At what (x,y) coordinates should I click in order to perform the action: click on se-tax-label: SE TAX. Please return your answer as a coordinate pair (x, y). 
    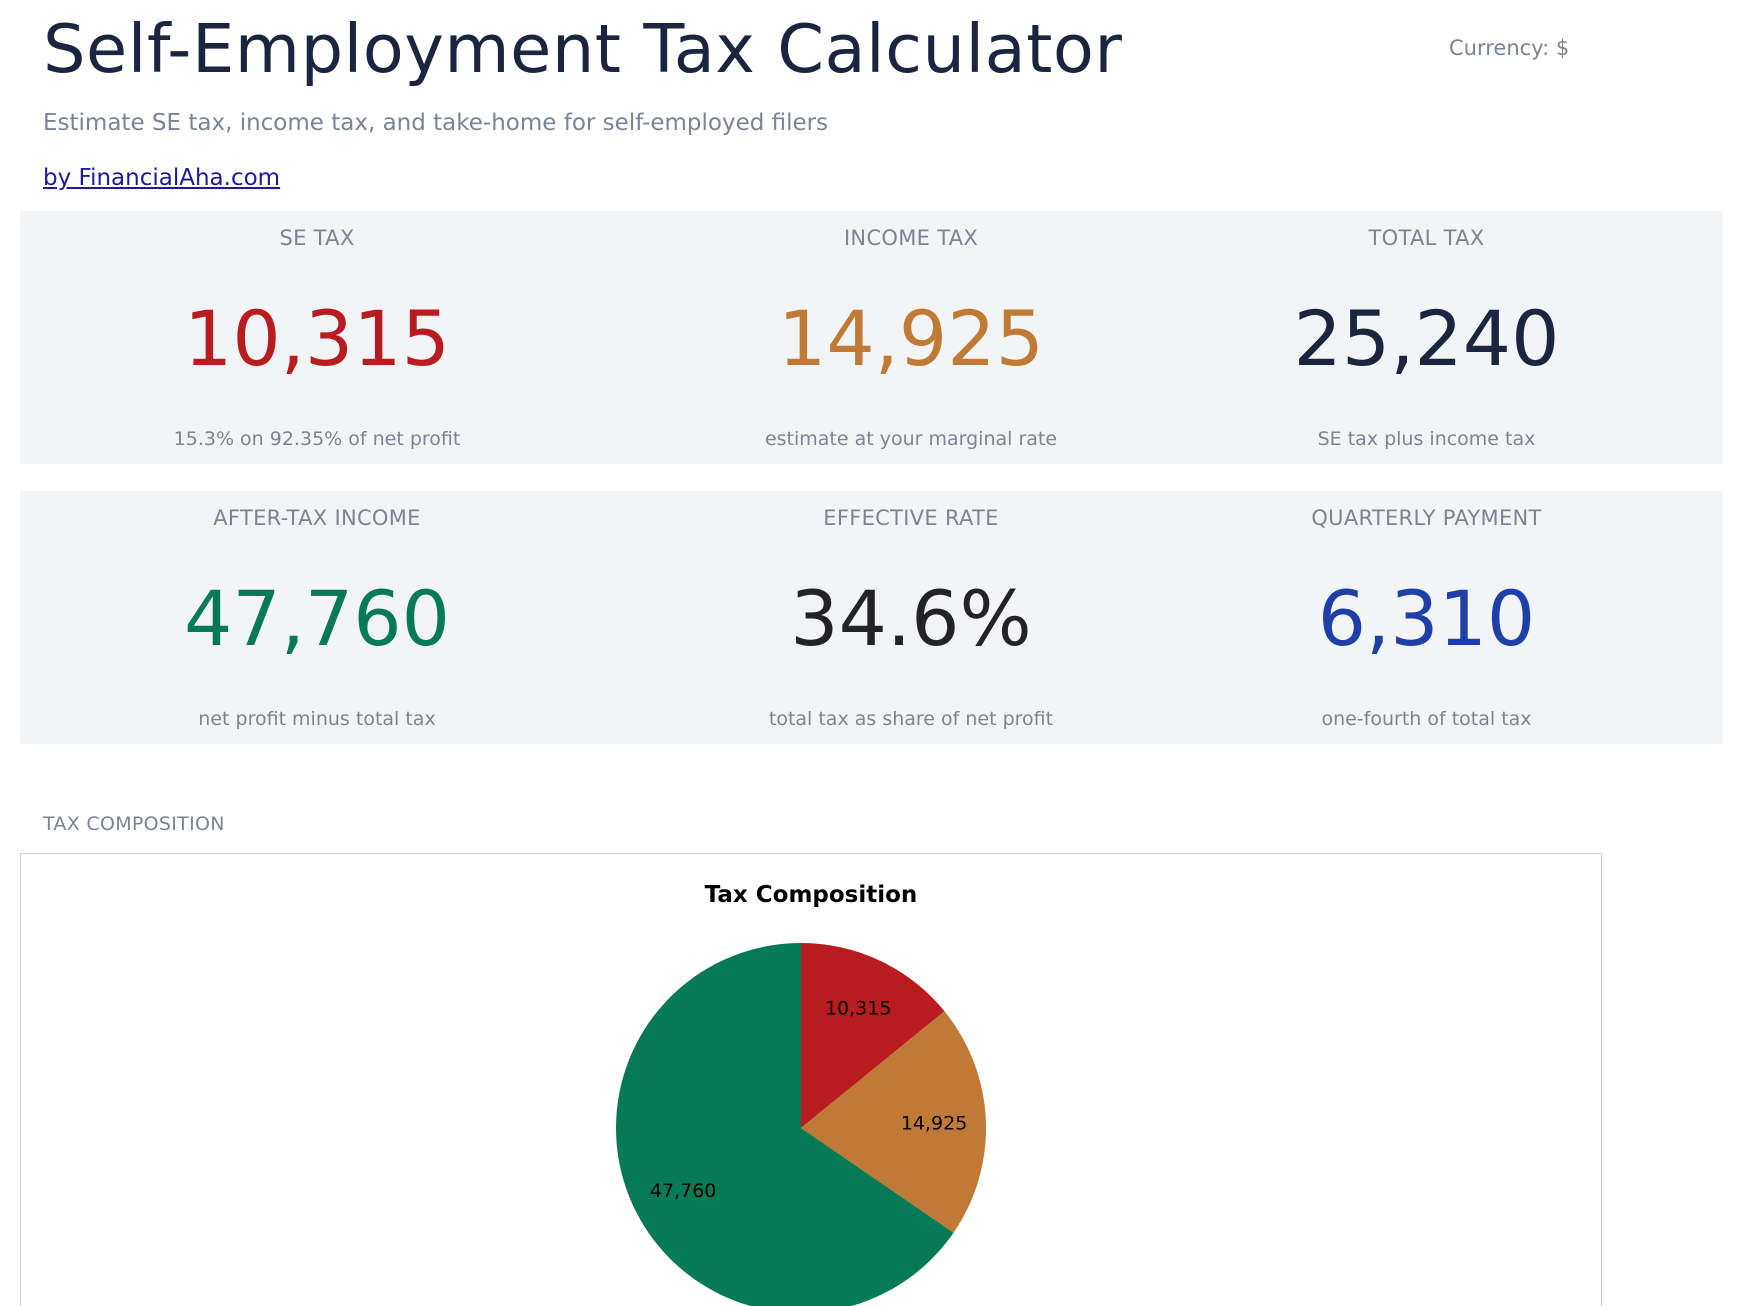
    Looking at the image, I should click on (317, 238).